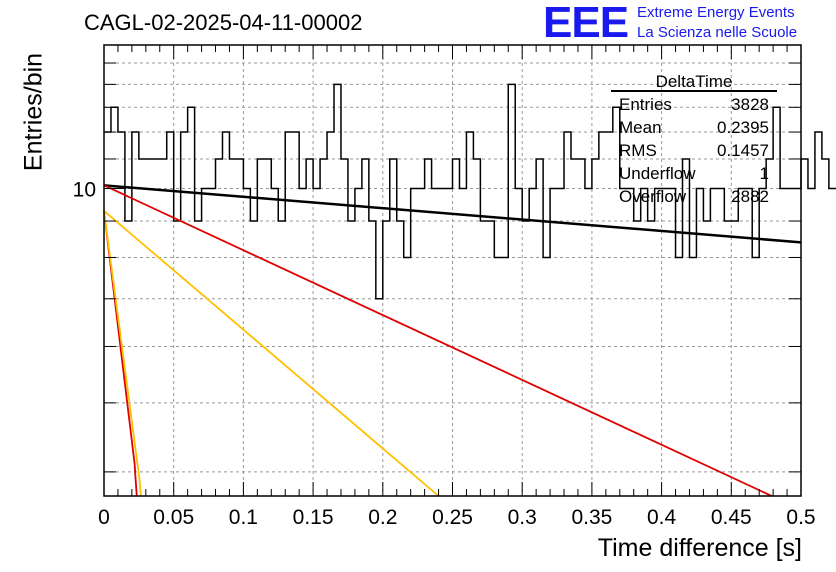  Describe the element at coordinates (800, 517) in the screenshot. I see `x-tick-label: 0.5` at that location.